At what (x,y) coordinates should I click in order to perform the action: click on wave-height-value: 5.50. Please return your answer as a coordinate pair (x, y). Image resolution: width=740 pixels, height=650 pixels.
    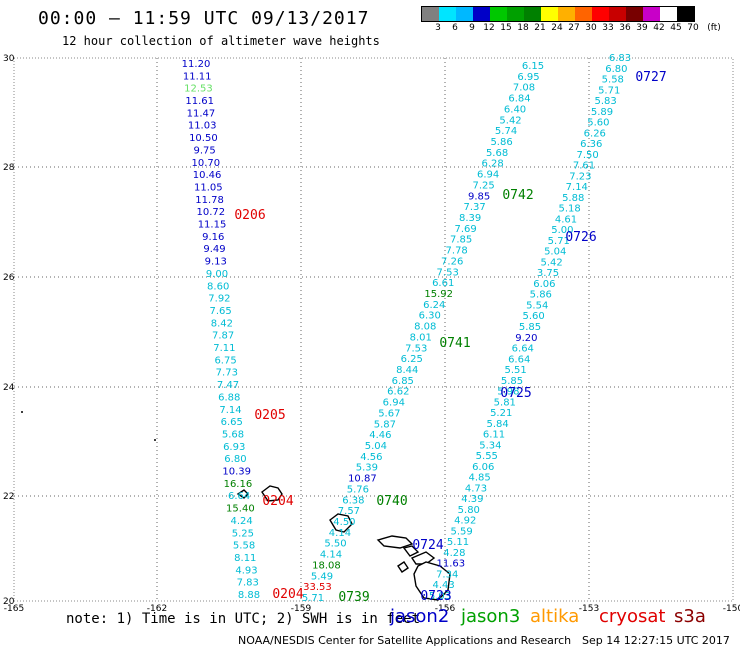
    Looking at the image, I should click on (335, 544).